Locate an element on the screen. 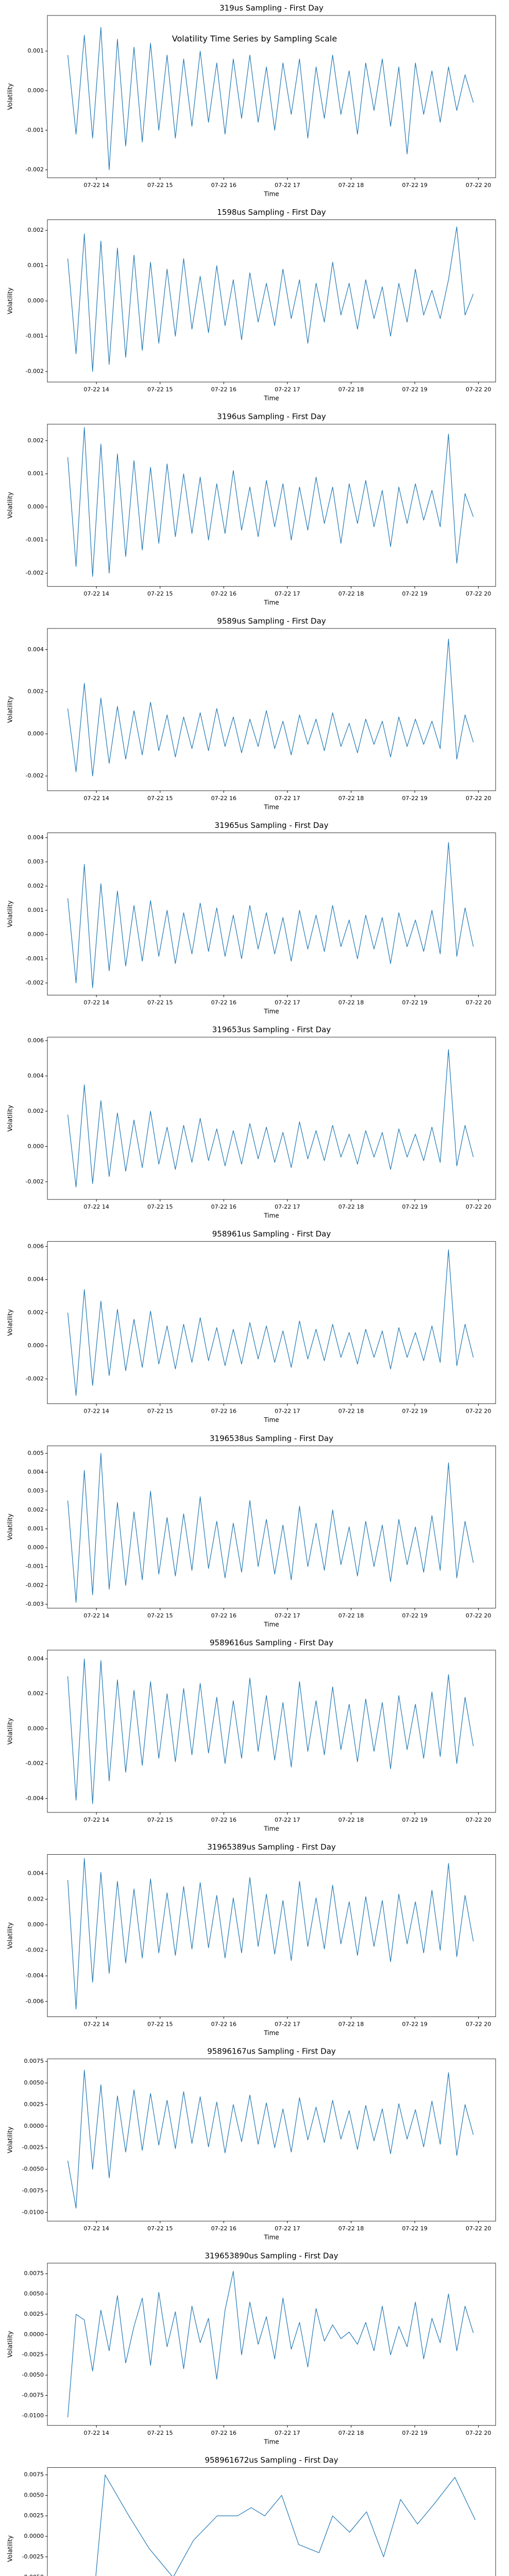 This screenshot has width=509, height=2576. y-tick-label: -0.0075 is located at coordinates (33, 2395).